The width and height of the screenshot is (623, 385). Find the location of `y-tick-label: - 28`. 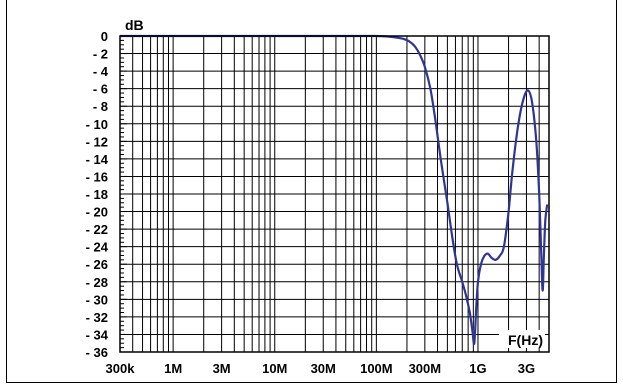

y-tick-label: - 28 is located at coordinates (97, 282).